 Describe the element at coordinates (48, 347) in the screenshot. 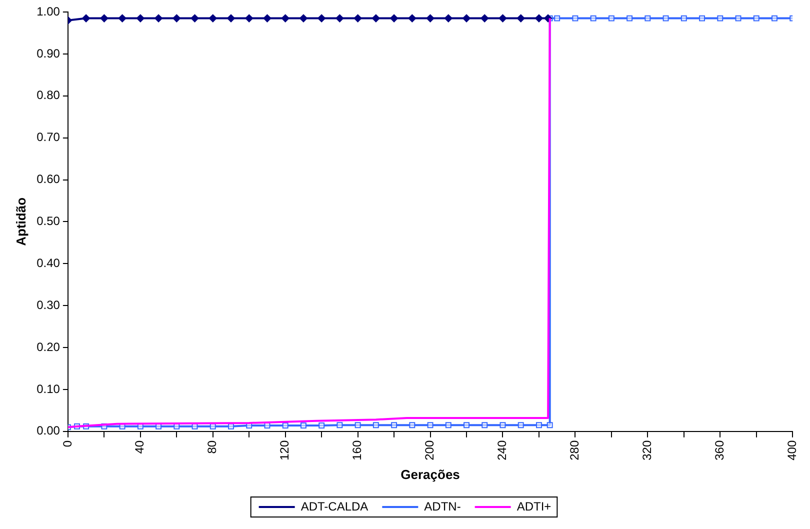

I see `y-tick-label: 0.20` at that location.